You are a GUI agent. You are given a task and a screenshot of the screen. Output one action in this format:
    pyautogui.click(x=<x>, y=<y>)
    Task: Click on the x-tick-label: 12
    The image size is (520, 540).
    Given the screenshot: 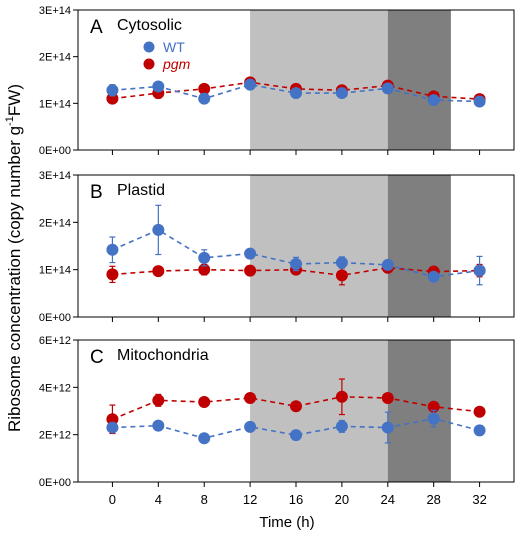 What is the action you would take?
    pyautogui.click(x=250, y=499)
    